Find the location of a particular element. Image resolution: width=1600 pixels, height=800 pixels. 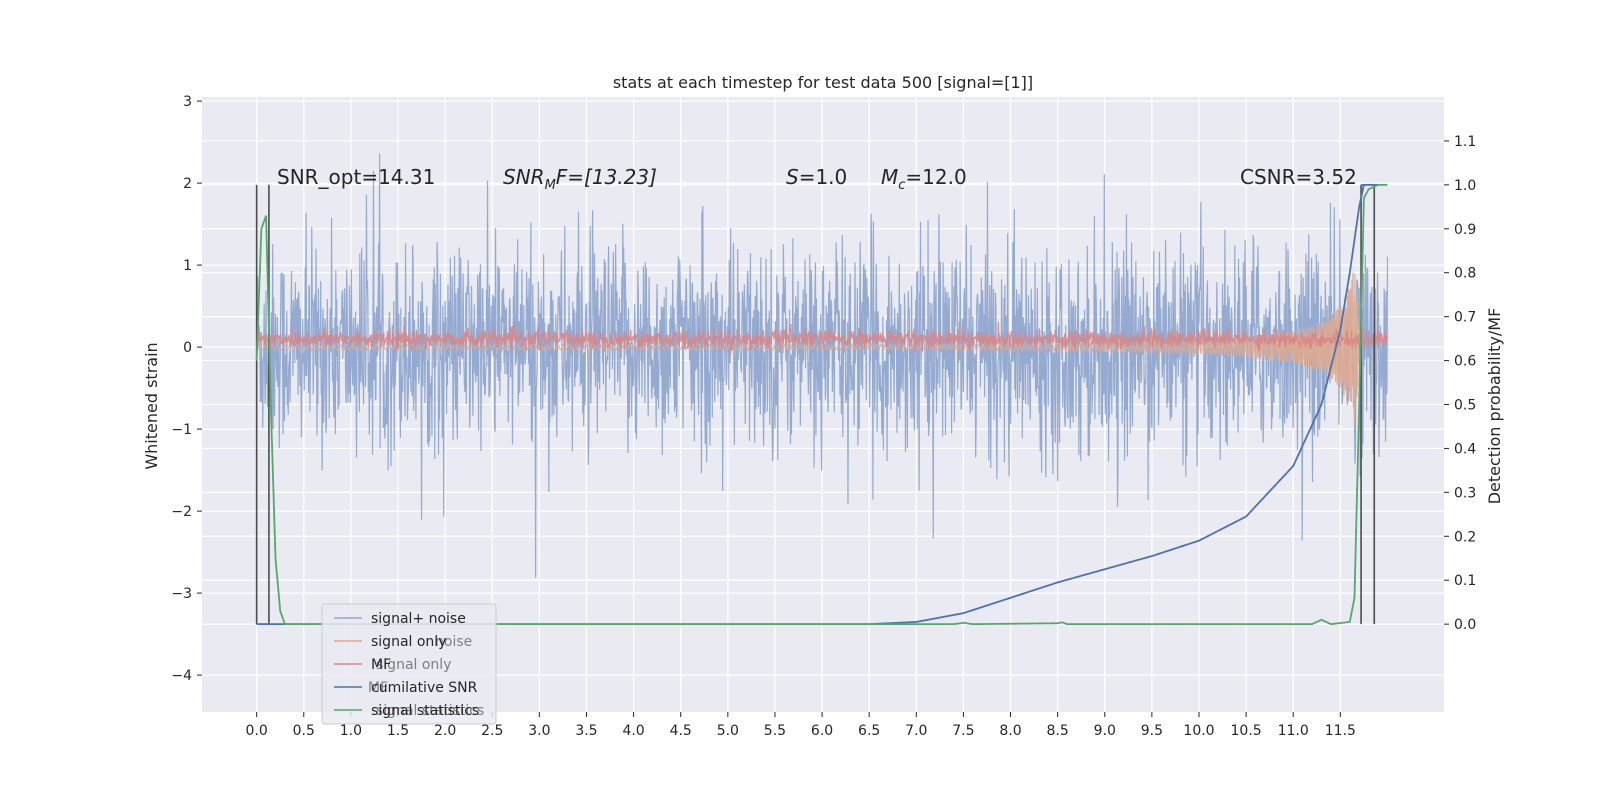

x-tick-label-22: 11.0 is located at coordinates (1293, 731).